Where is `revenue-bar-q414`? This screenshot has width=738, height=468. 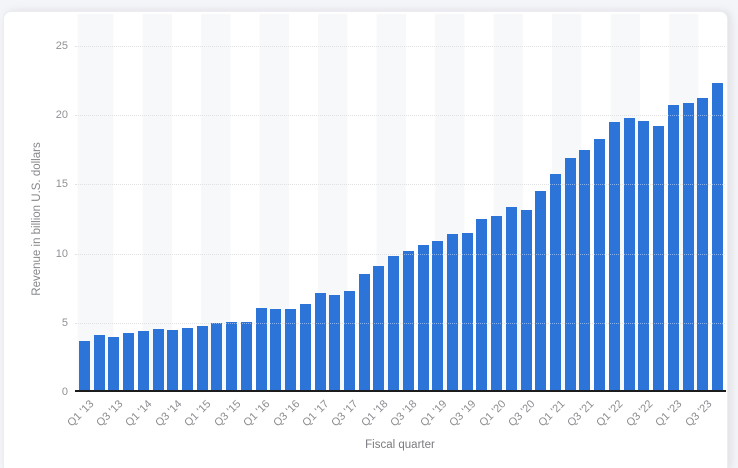
revenue-bar-q414 is located at coordinates (188, 360).